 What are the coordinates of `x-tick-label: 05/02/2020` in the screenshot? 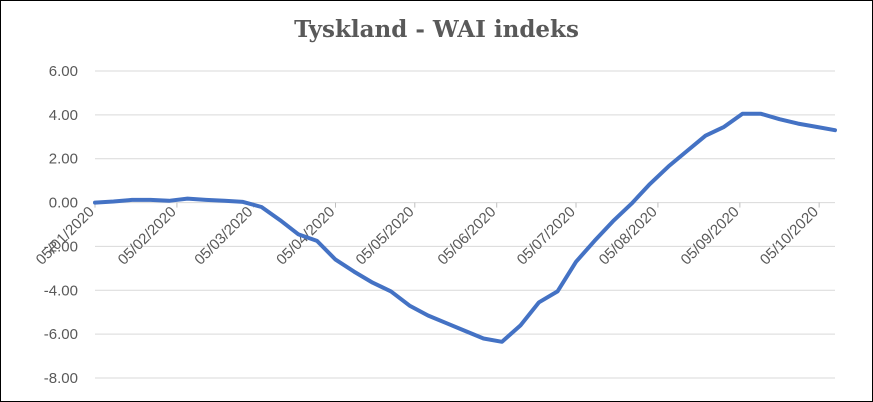 It's located at (147, 235).